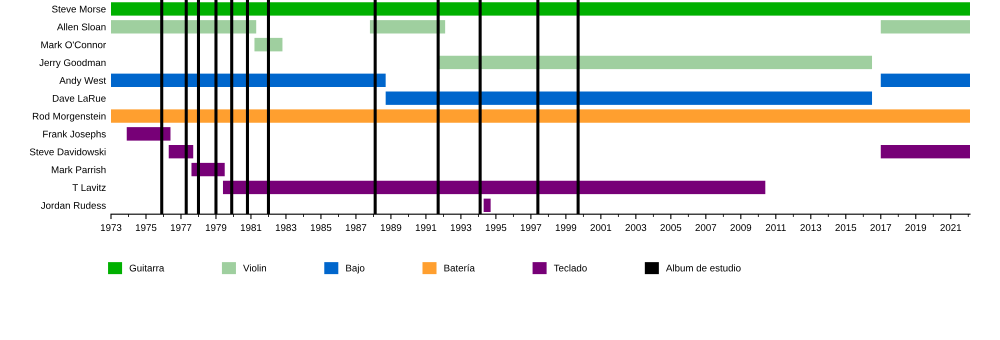 The width and height of the screenshot is (1000, 340). Describe the element at coordinates (254, 268) in the screenshot. I see `legend-label: Violin` at that location.